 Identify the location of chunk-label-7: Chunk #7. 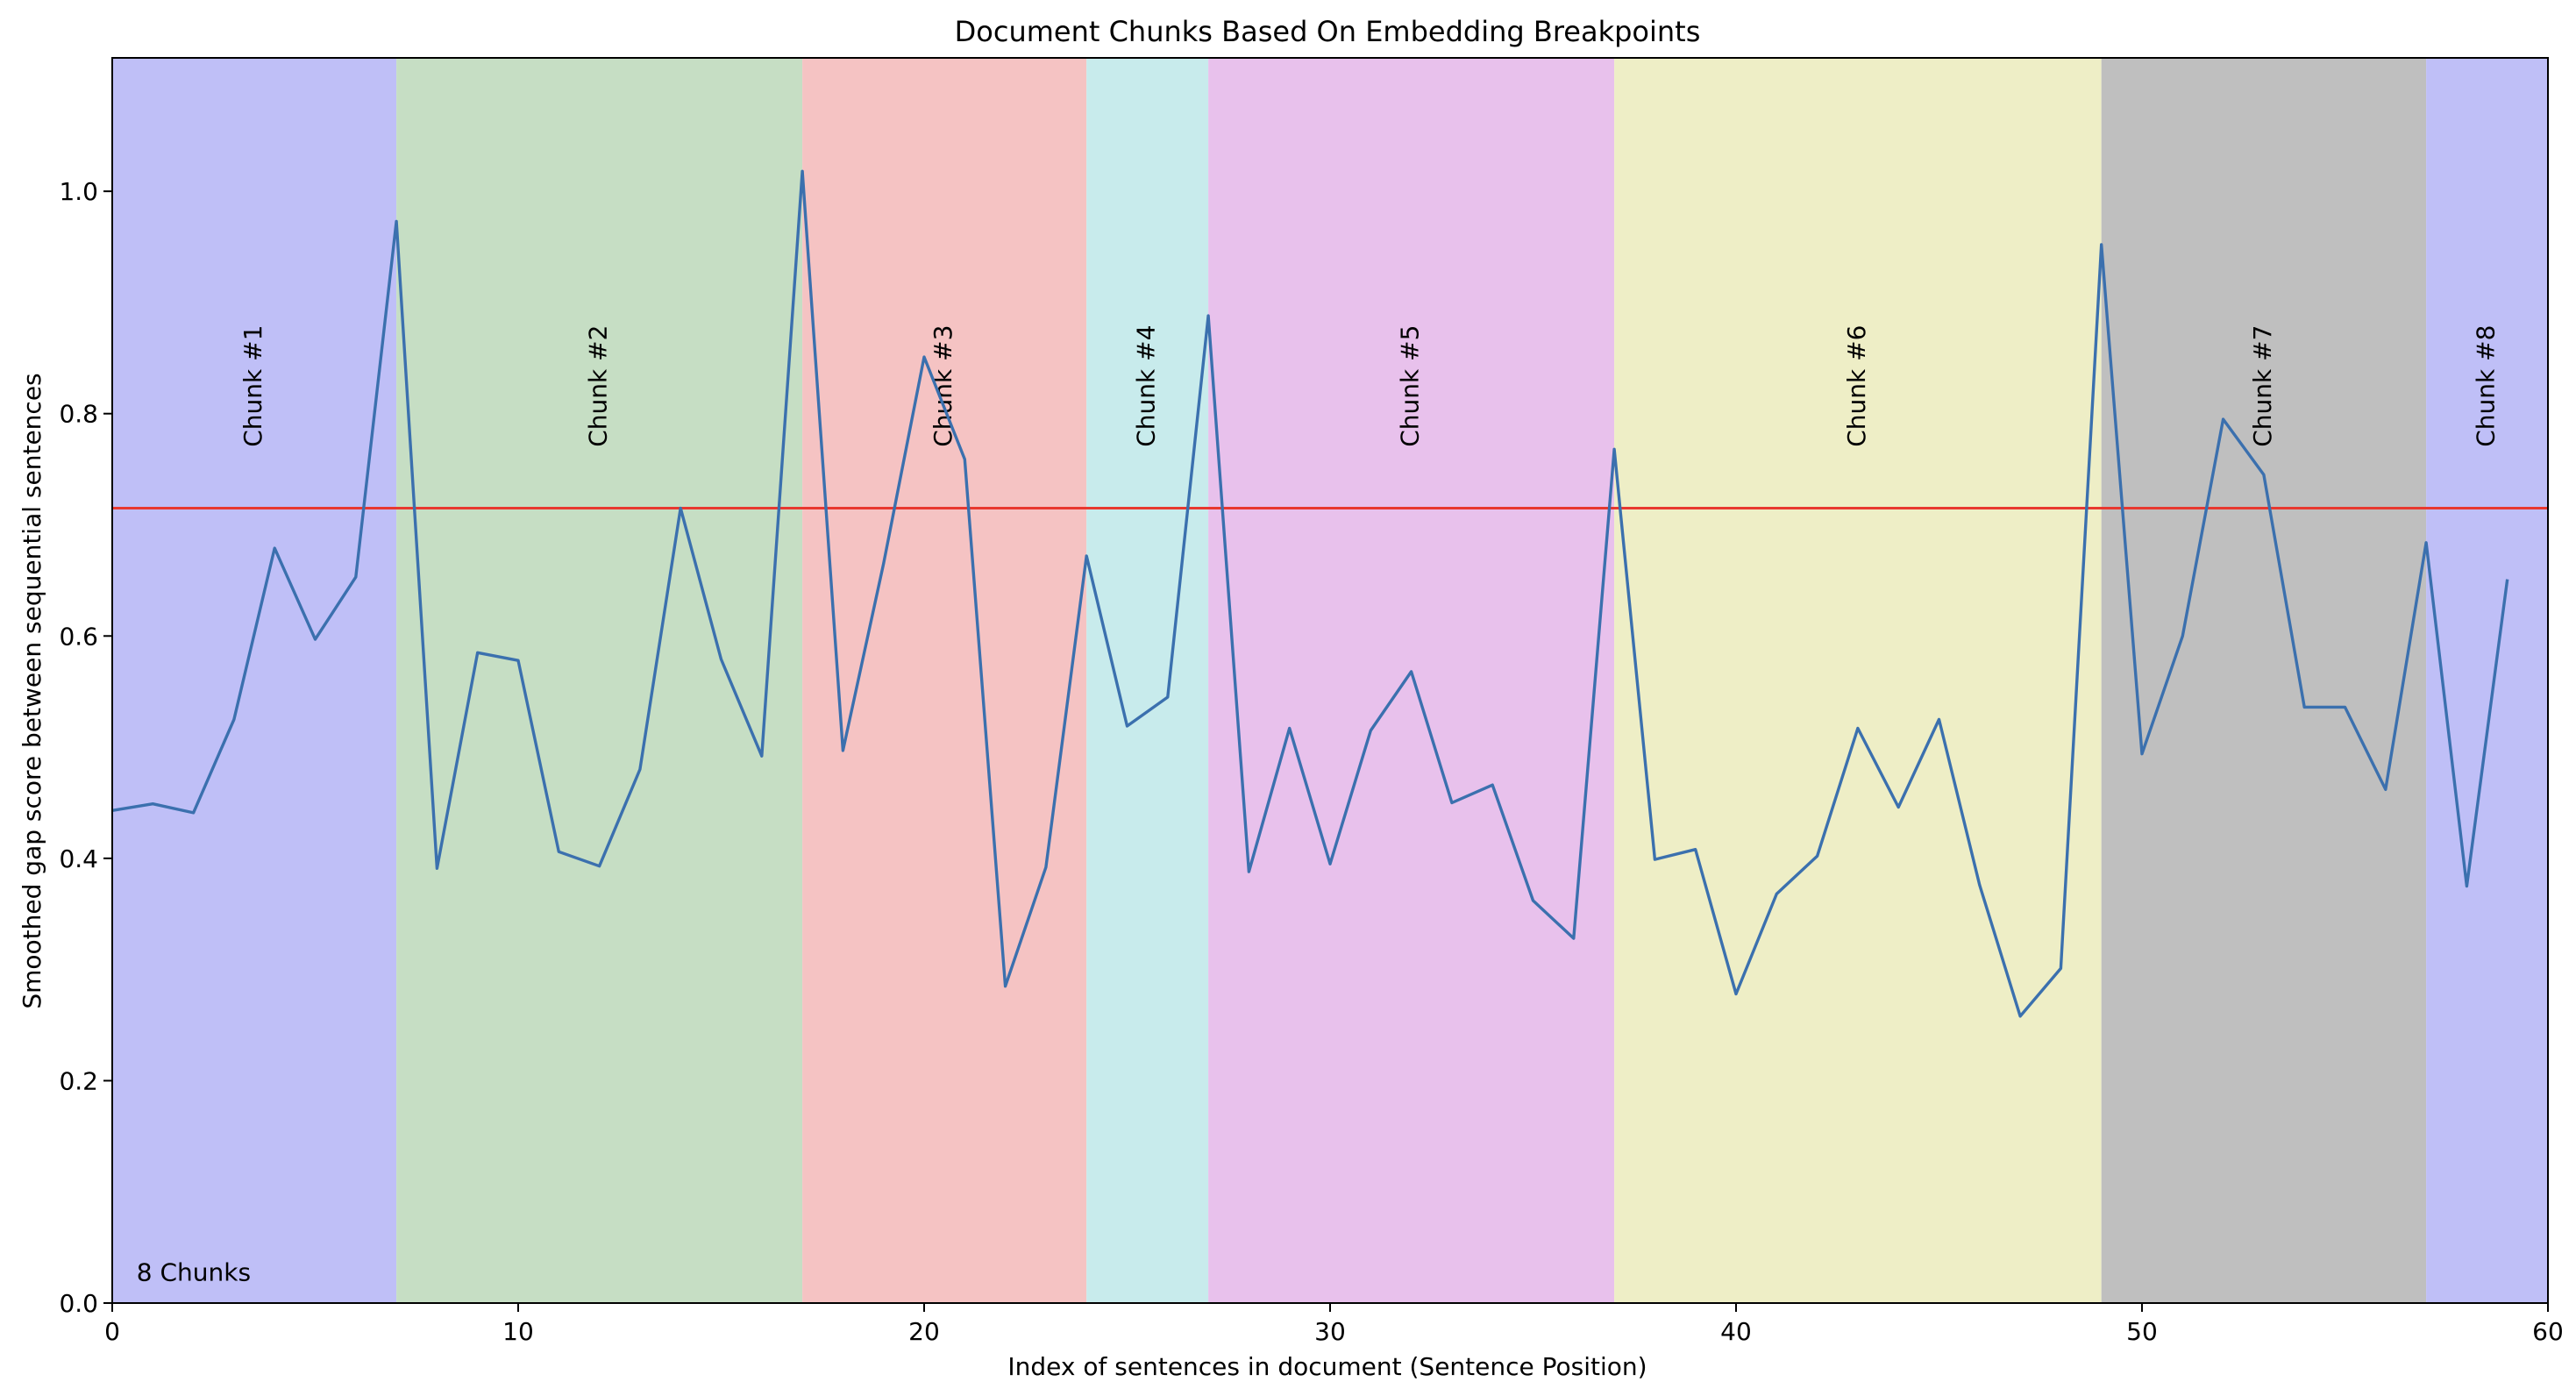
(2262, 386).